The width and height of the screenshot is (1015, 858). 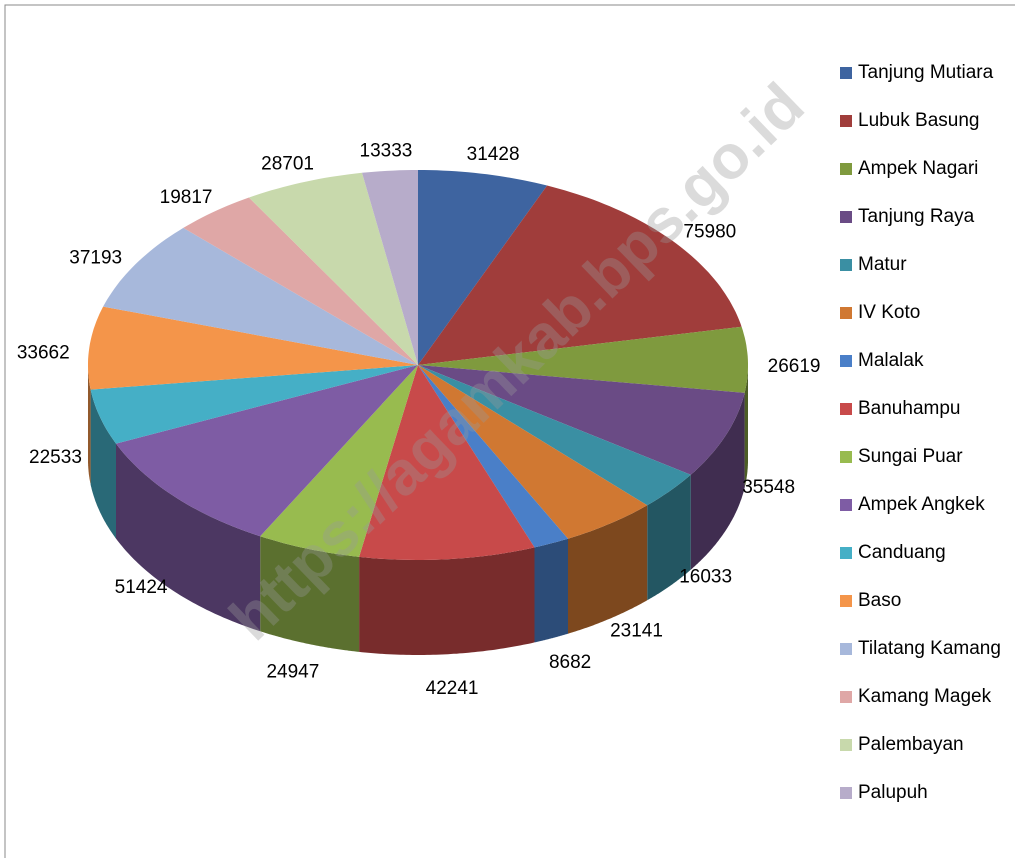 I want to click on data-label: 19817, so click(x=186, y=197).